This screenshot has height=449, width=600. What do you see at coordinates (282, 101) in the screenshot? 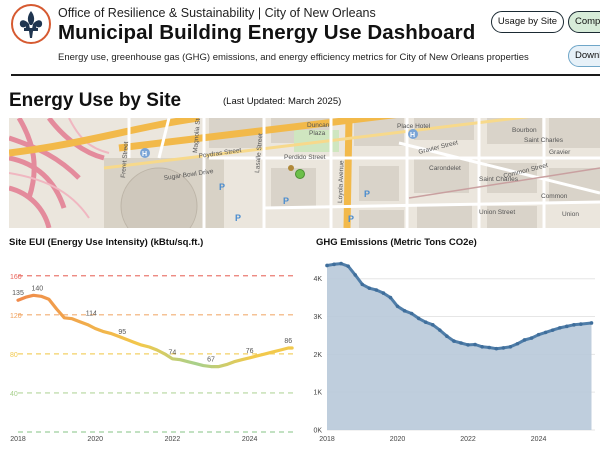
I see `last-updated-label: (Last Updated: March 2025)` at bounding box center [282, 101].